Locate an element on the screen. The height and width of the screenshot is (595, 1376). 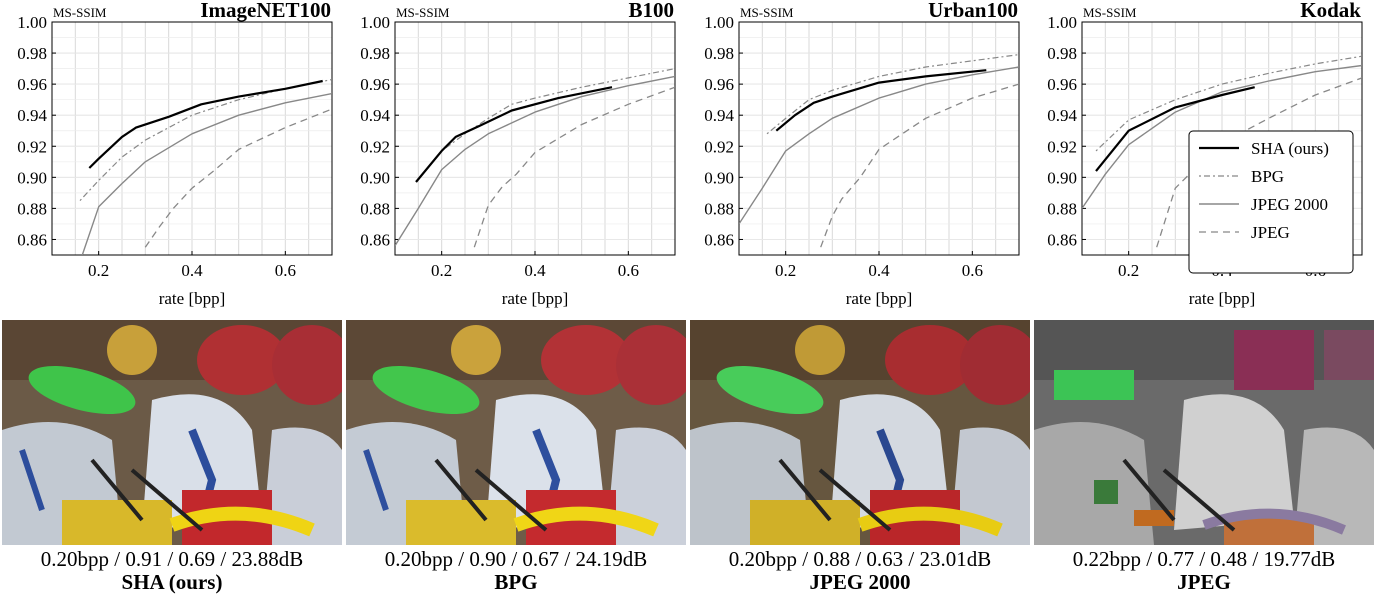
caption-metrics-jpeg: 0.22bpp / 0.77 / 0.48 / 19.77dB is located at coordinates (1204, 559).